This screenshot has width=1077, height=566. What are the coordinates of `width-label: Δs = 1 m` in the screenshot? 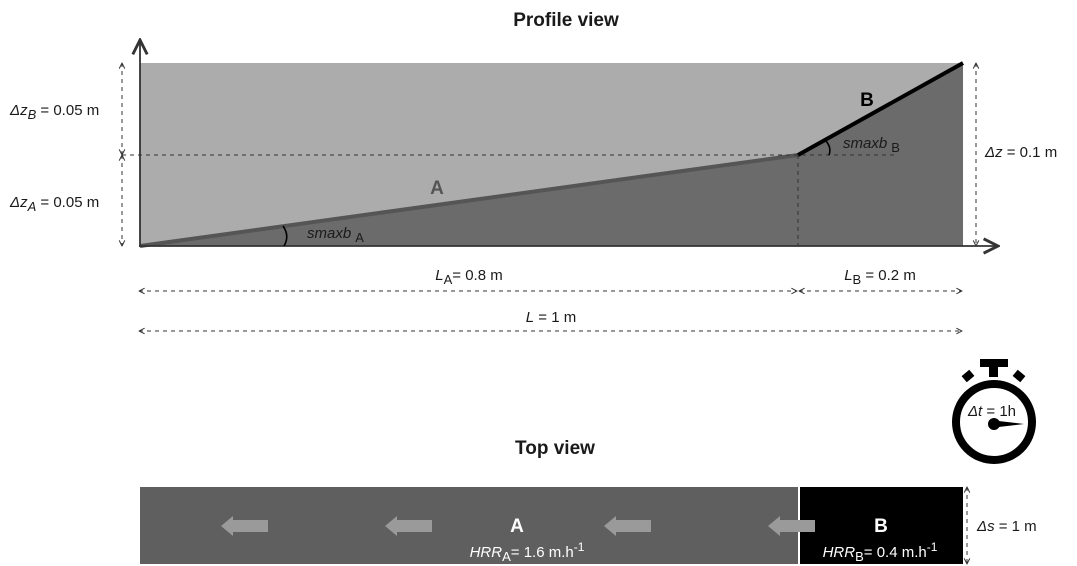 It's located at (1006, 526).